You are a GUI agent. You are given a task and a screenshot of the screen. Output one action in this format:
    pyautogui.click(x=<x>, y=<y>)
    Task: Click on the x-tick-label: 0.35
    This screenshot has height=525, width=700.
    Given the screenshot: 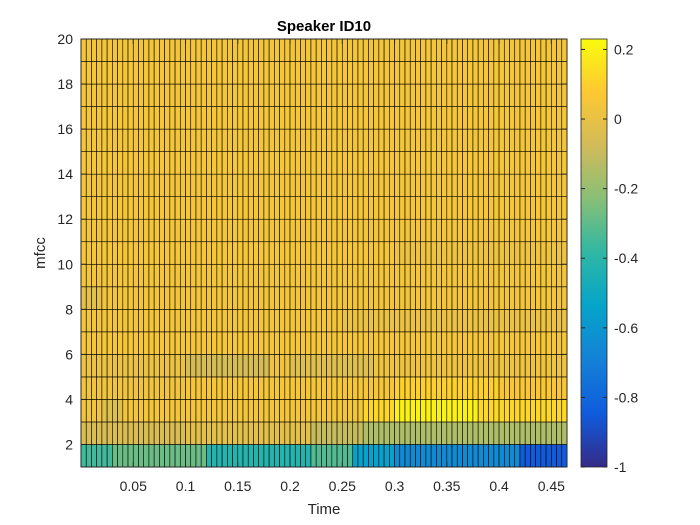 What is the action you would take?
    pyautogui.click(x=446, y=486)
    